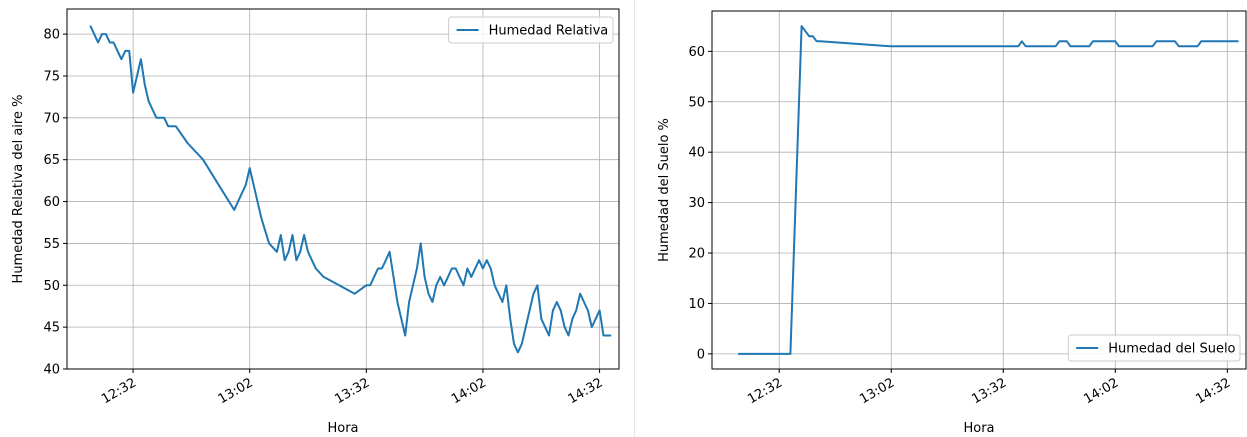  What do you see at coordinates (696, 304) in the screenshot?
I see `y-tick-label: 10` at bounding box center [696, 304].